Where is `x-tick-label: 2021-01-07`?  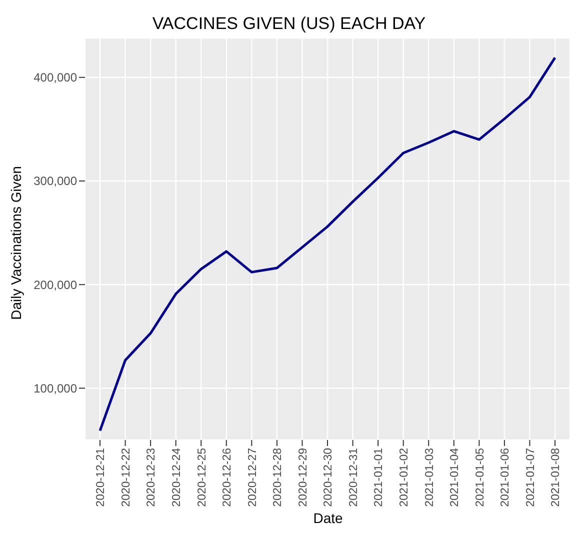
x-tick-label: 2021-01-07 is located at coordinates (530, 477).